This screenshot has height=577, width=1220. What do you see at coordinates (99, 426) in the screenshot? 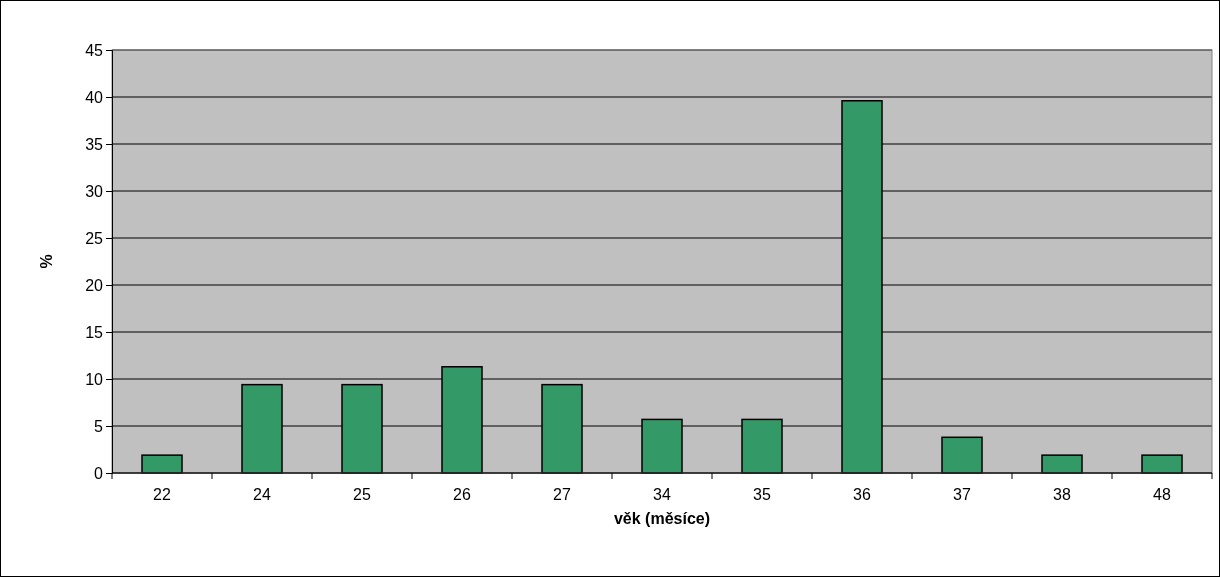
I see `y-tick-label: 5` at bounding box center [99, 426].